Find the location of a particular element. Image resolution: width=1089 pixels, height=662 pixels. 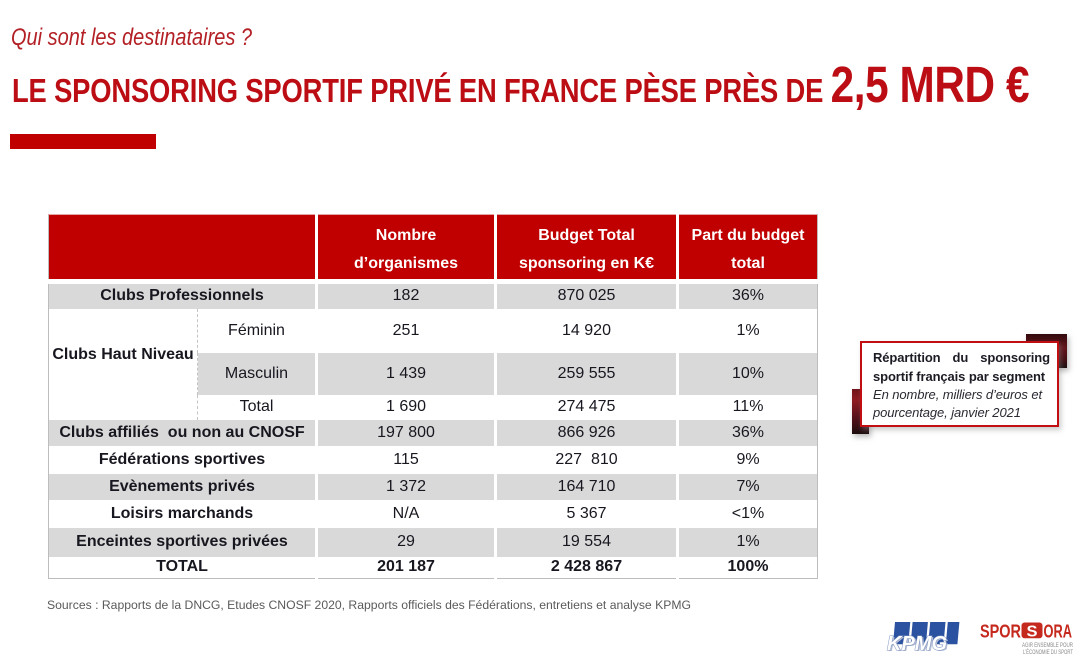

svg-text: SPOR is located at coordinates (1000, 632).